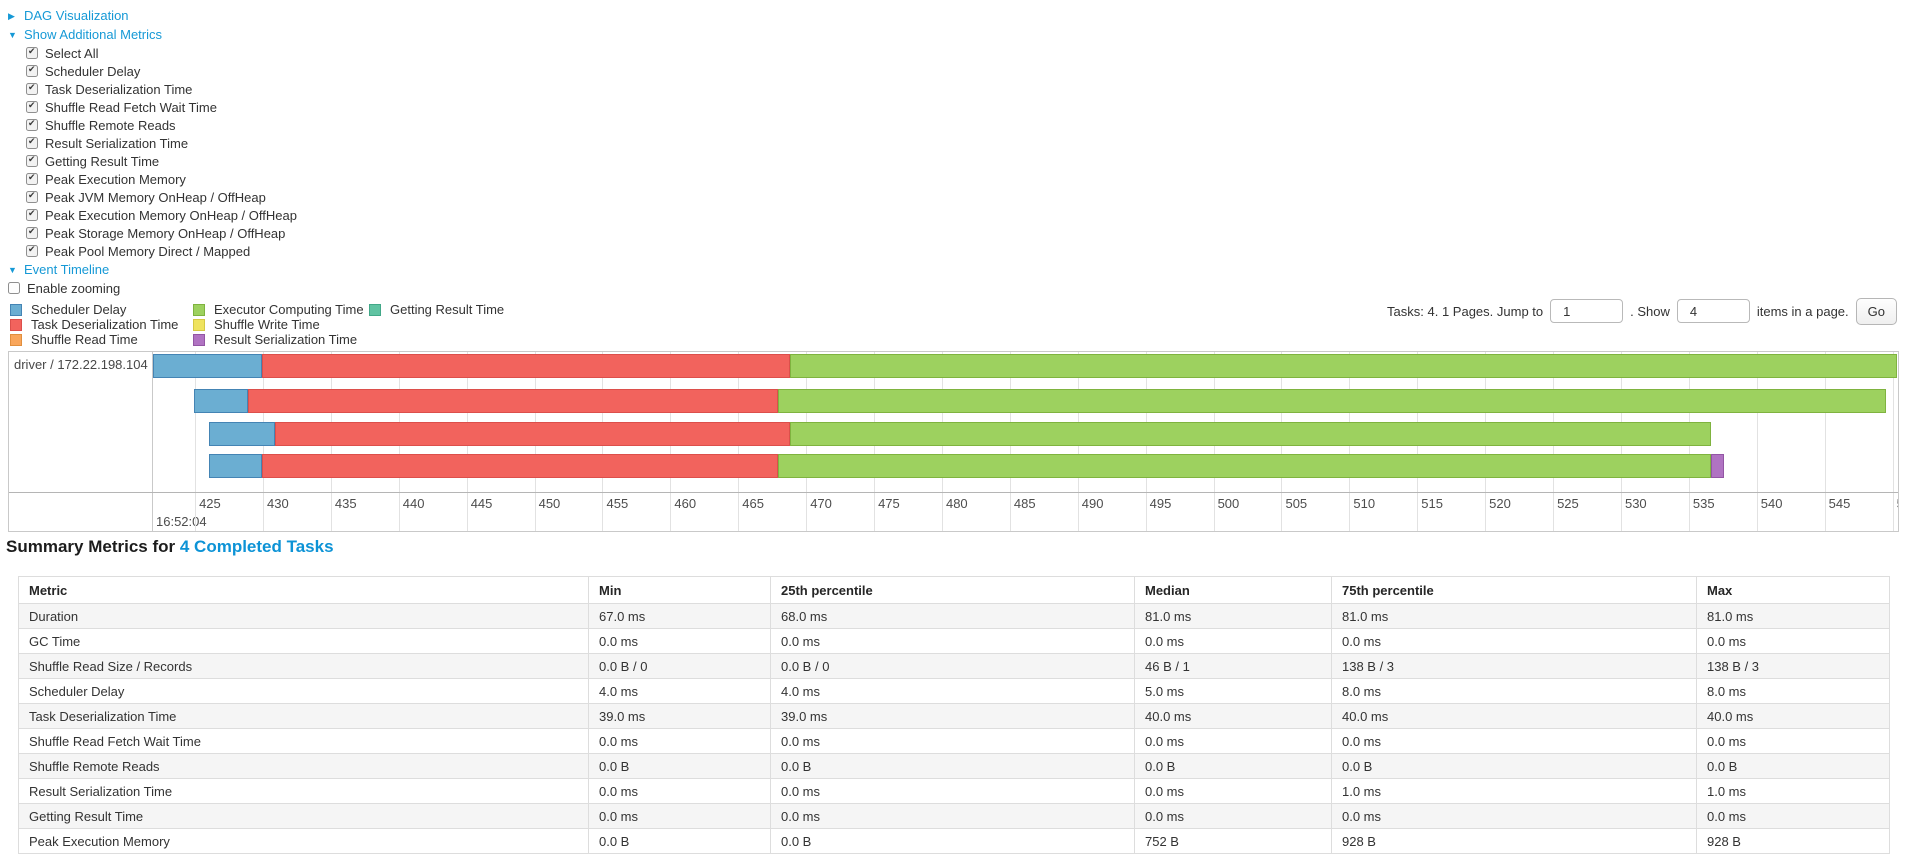 The height and width of the screenshot is (865, 1907). What do you see at coordinates (131, 107) in the screenshot?
I see `metric-option-label: Shuffle Read Fetch Wait Time` at bounding box center [131, 107].